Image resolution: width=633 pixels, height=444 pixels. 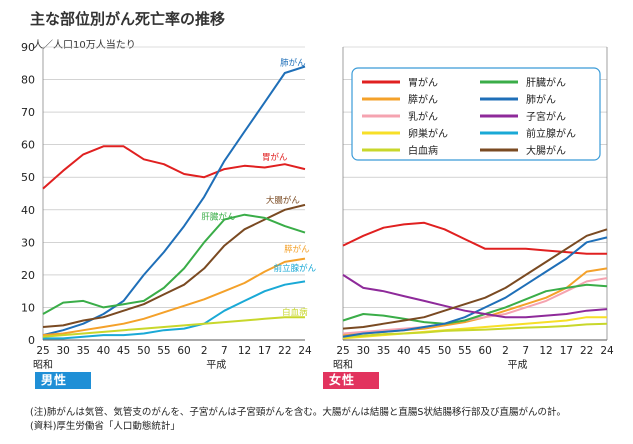 What do you see at coordinates (546, 150) in the screenshot?
I see `legend-label-colorectal: 大腸がん` at bounding box center [546, 150].